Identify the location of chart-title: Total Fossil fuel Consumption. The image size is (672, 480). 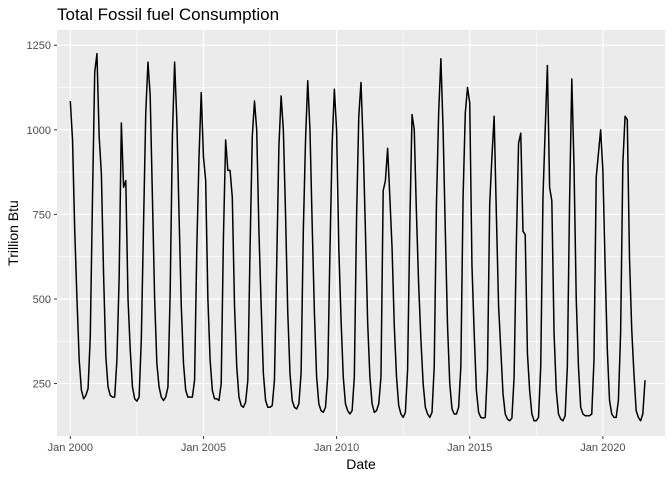
(168, 14).